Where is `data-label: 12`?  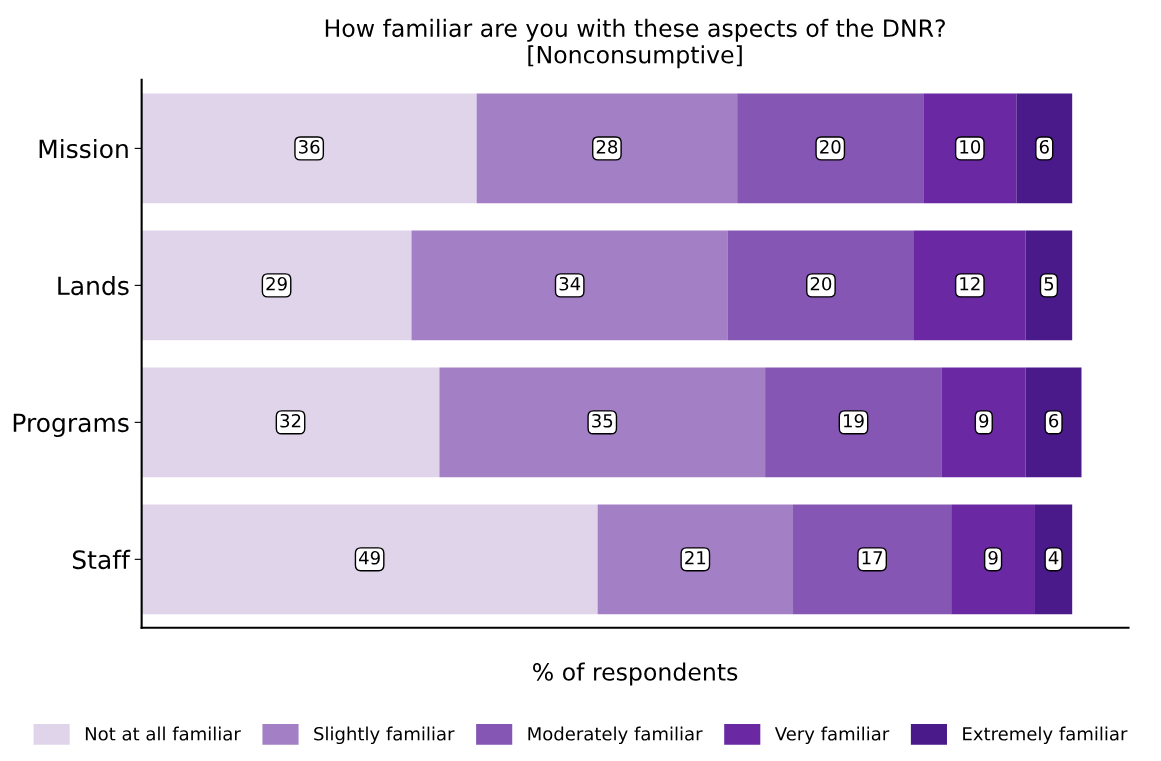 data-label: 12 is located at coordinates (970, 283).